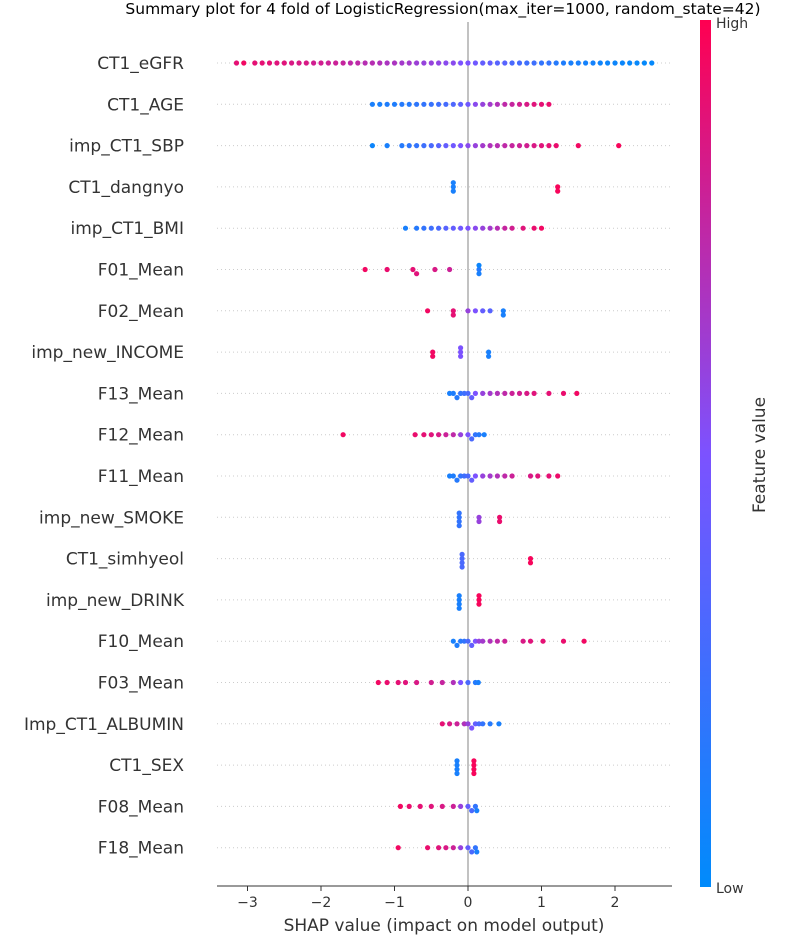 Image resolution: width=800 pixels, height=950 pixels. What do you see at coordinates (705, 453) in the screenshot?
I see `colorbar` at bounding box center [705, 453].